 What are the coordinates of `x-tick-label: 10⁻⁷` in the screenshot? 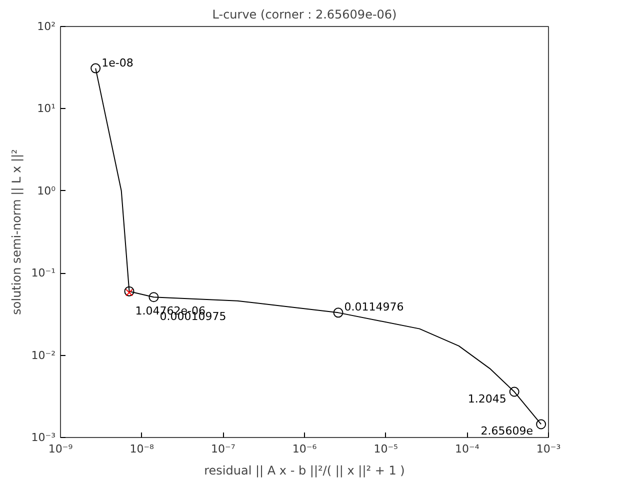 It's located at (223, 449).